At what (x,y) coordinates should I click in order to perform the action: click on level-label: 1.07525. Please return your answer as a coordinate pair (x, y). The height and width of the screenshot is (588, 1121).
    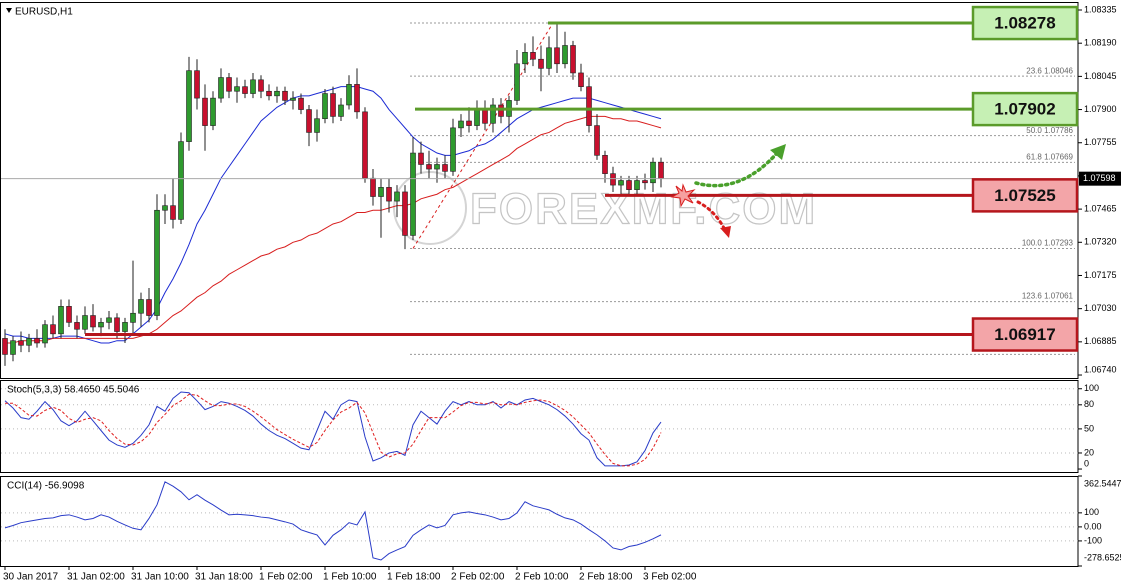
    Looking at the image, I should click on (1024, 195).